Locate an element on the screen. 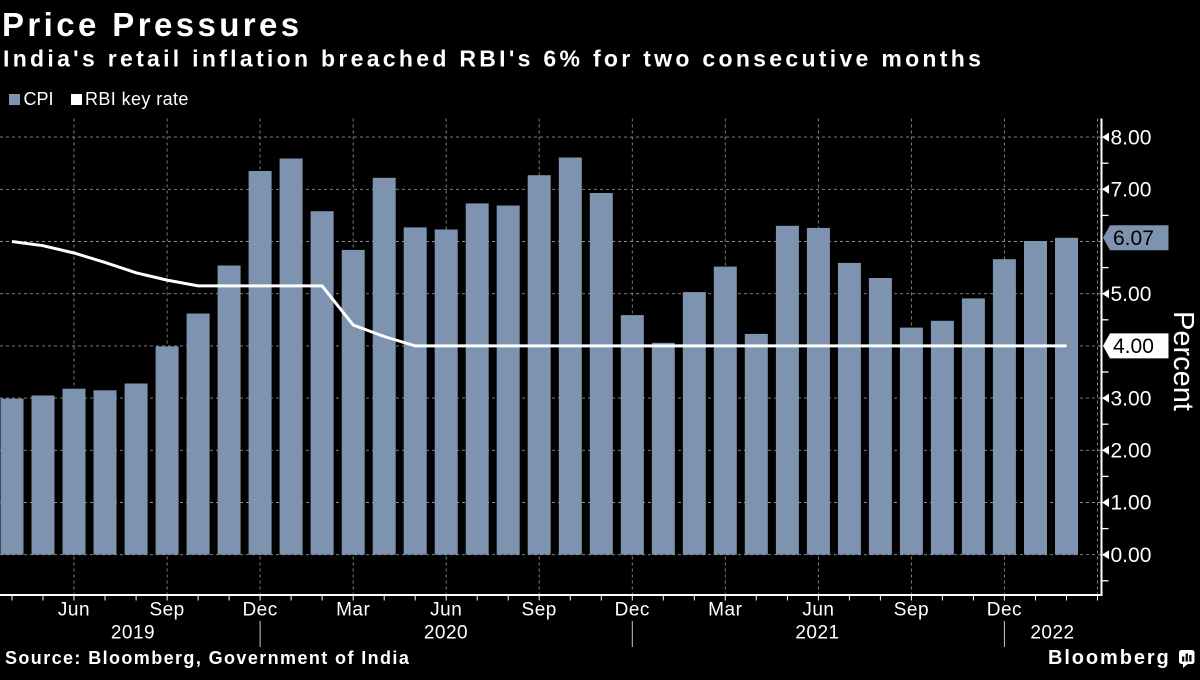 This screenshot has height=680, width=1200. svg-text: Percent is located at coordinates (1183, 361).